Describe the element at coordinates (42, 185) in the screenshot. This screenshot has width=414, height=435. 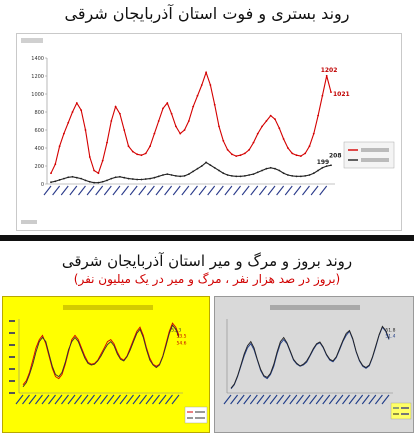
I see `y-tick-label: 0` at that location.